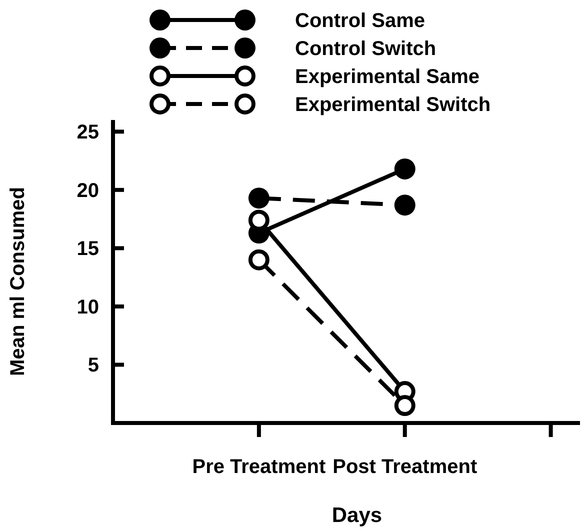 The image size is (587, 530). I want to click on y-tick-label: 15, so click(87, 249).